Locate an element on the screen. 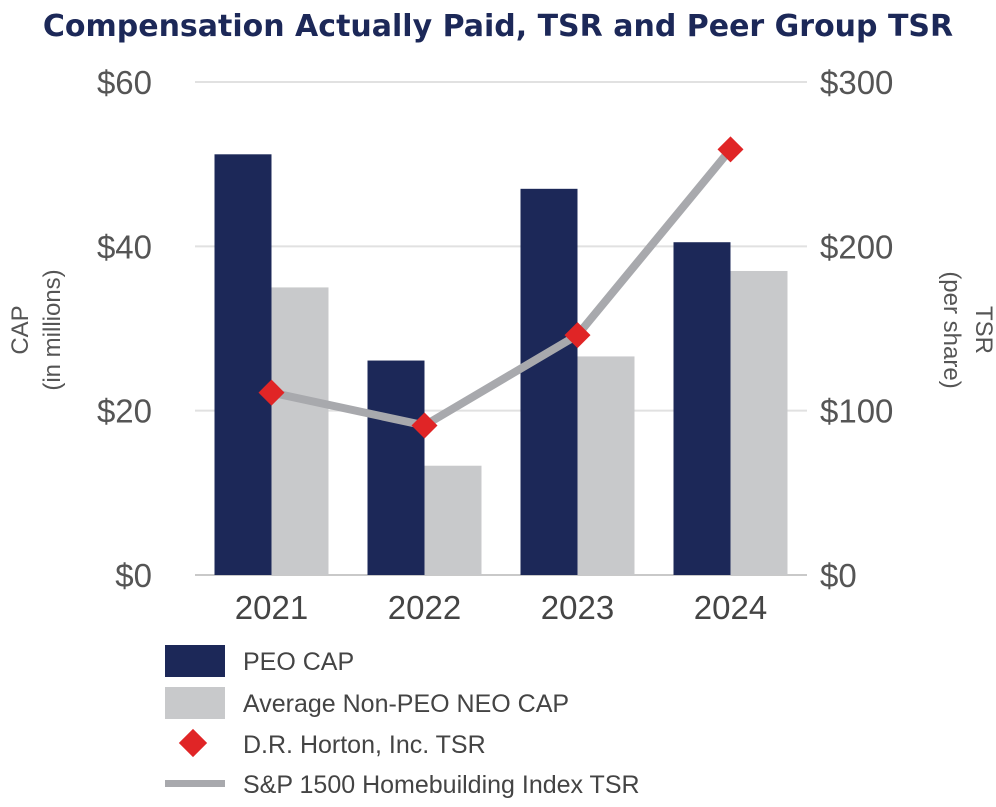  x-tick-label: 2024 is located at coordinates (730, 607).